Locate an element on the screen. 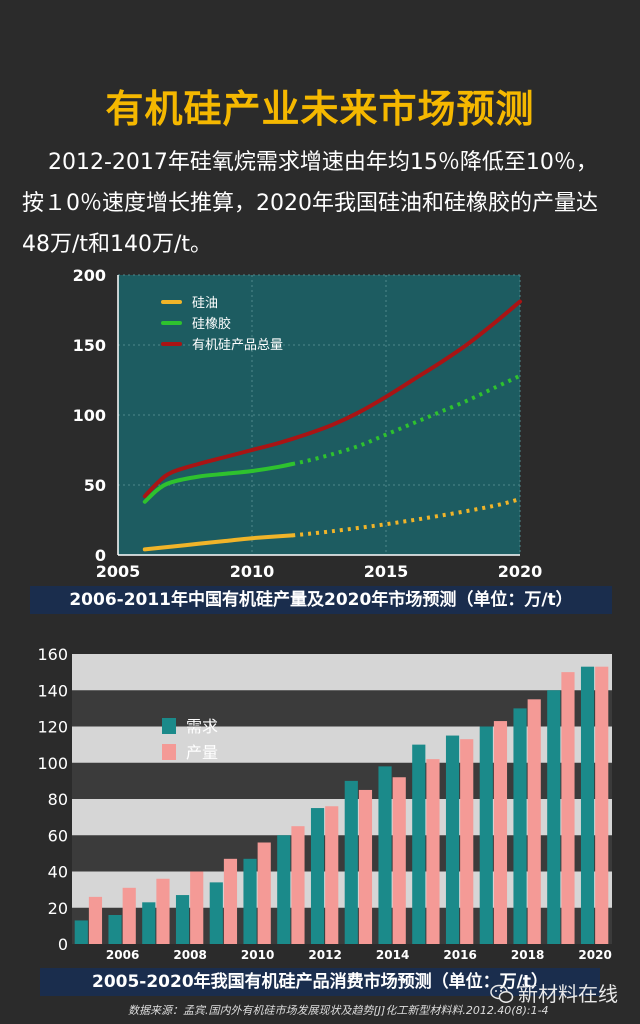 The image size is (640, 1024). y-tick-label: 160 is located at coordinates (52, 654).